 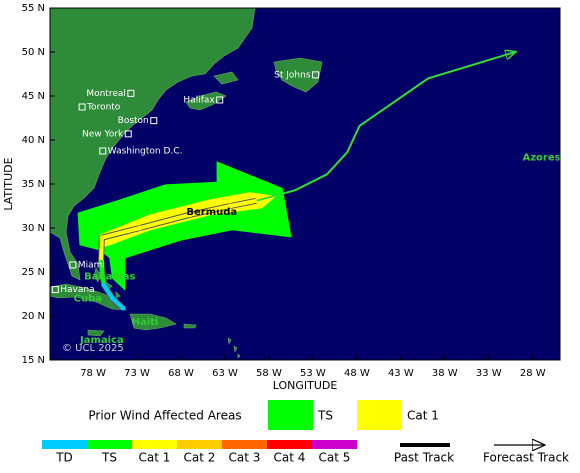 What do you see at coordinates (225, 373) in the screenshot?
I see `x-tick-label: 63 W` at bounding box center [225, 373].